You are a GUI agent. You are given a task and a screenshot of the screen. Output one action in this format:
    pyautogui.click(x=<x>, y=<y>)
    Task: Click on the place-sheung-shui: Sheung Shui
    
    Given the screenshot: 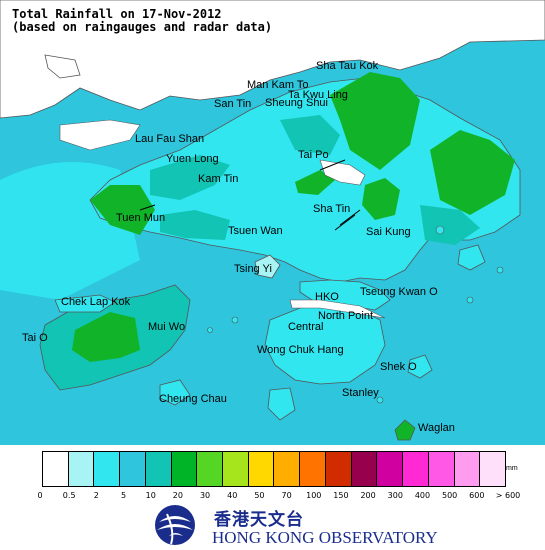 What is the action you would take?
    pyautogui.click(x=296, y=103)
    